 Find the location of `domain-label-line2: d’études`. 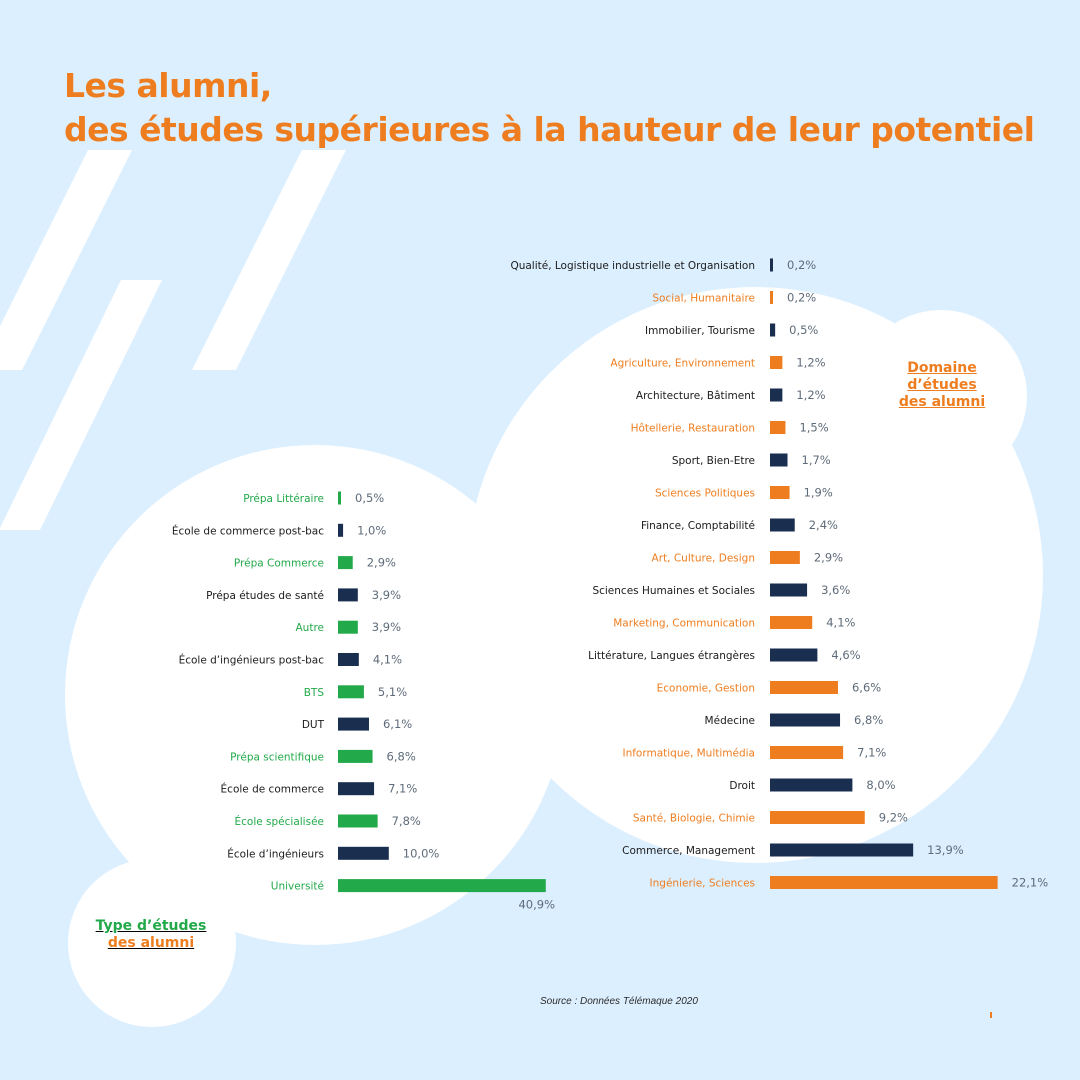

domain-label-line2: d’études is located at coordinates (942, 385).